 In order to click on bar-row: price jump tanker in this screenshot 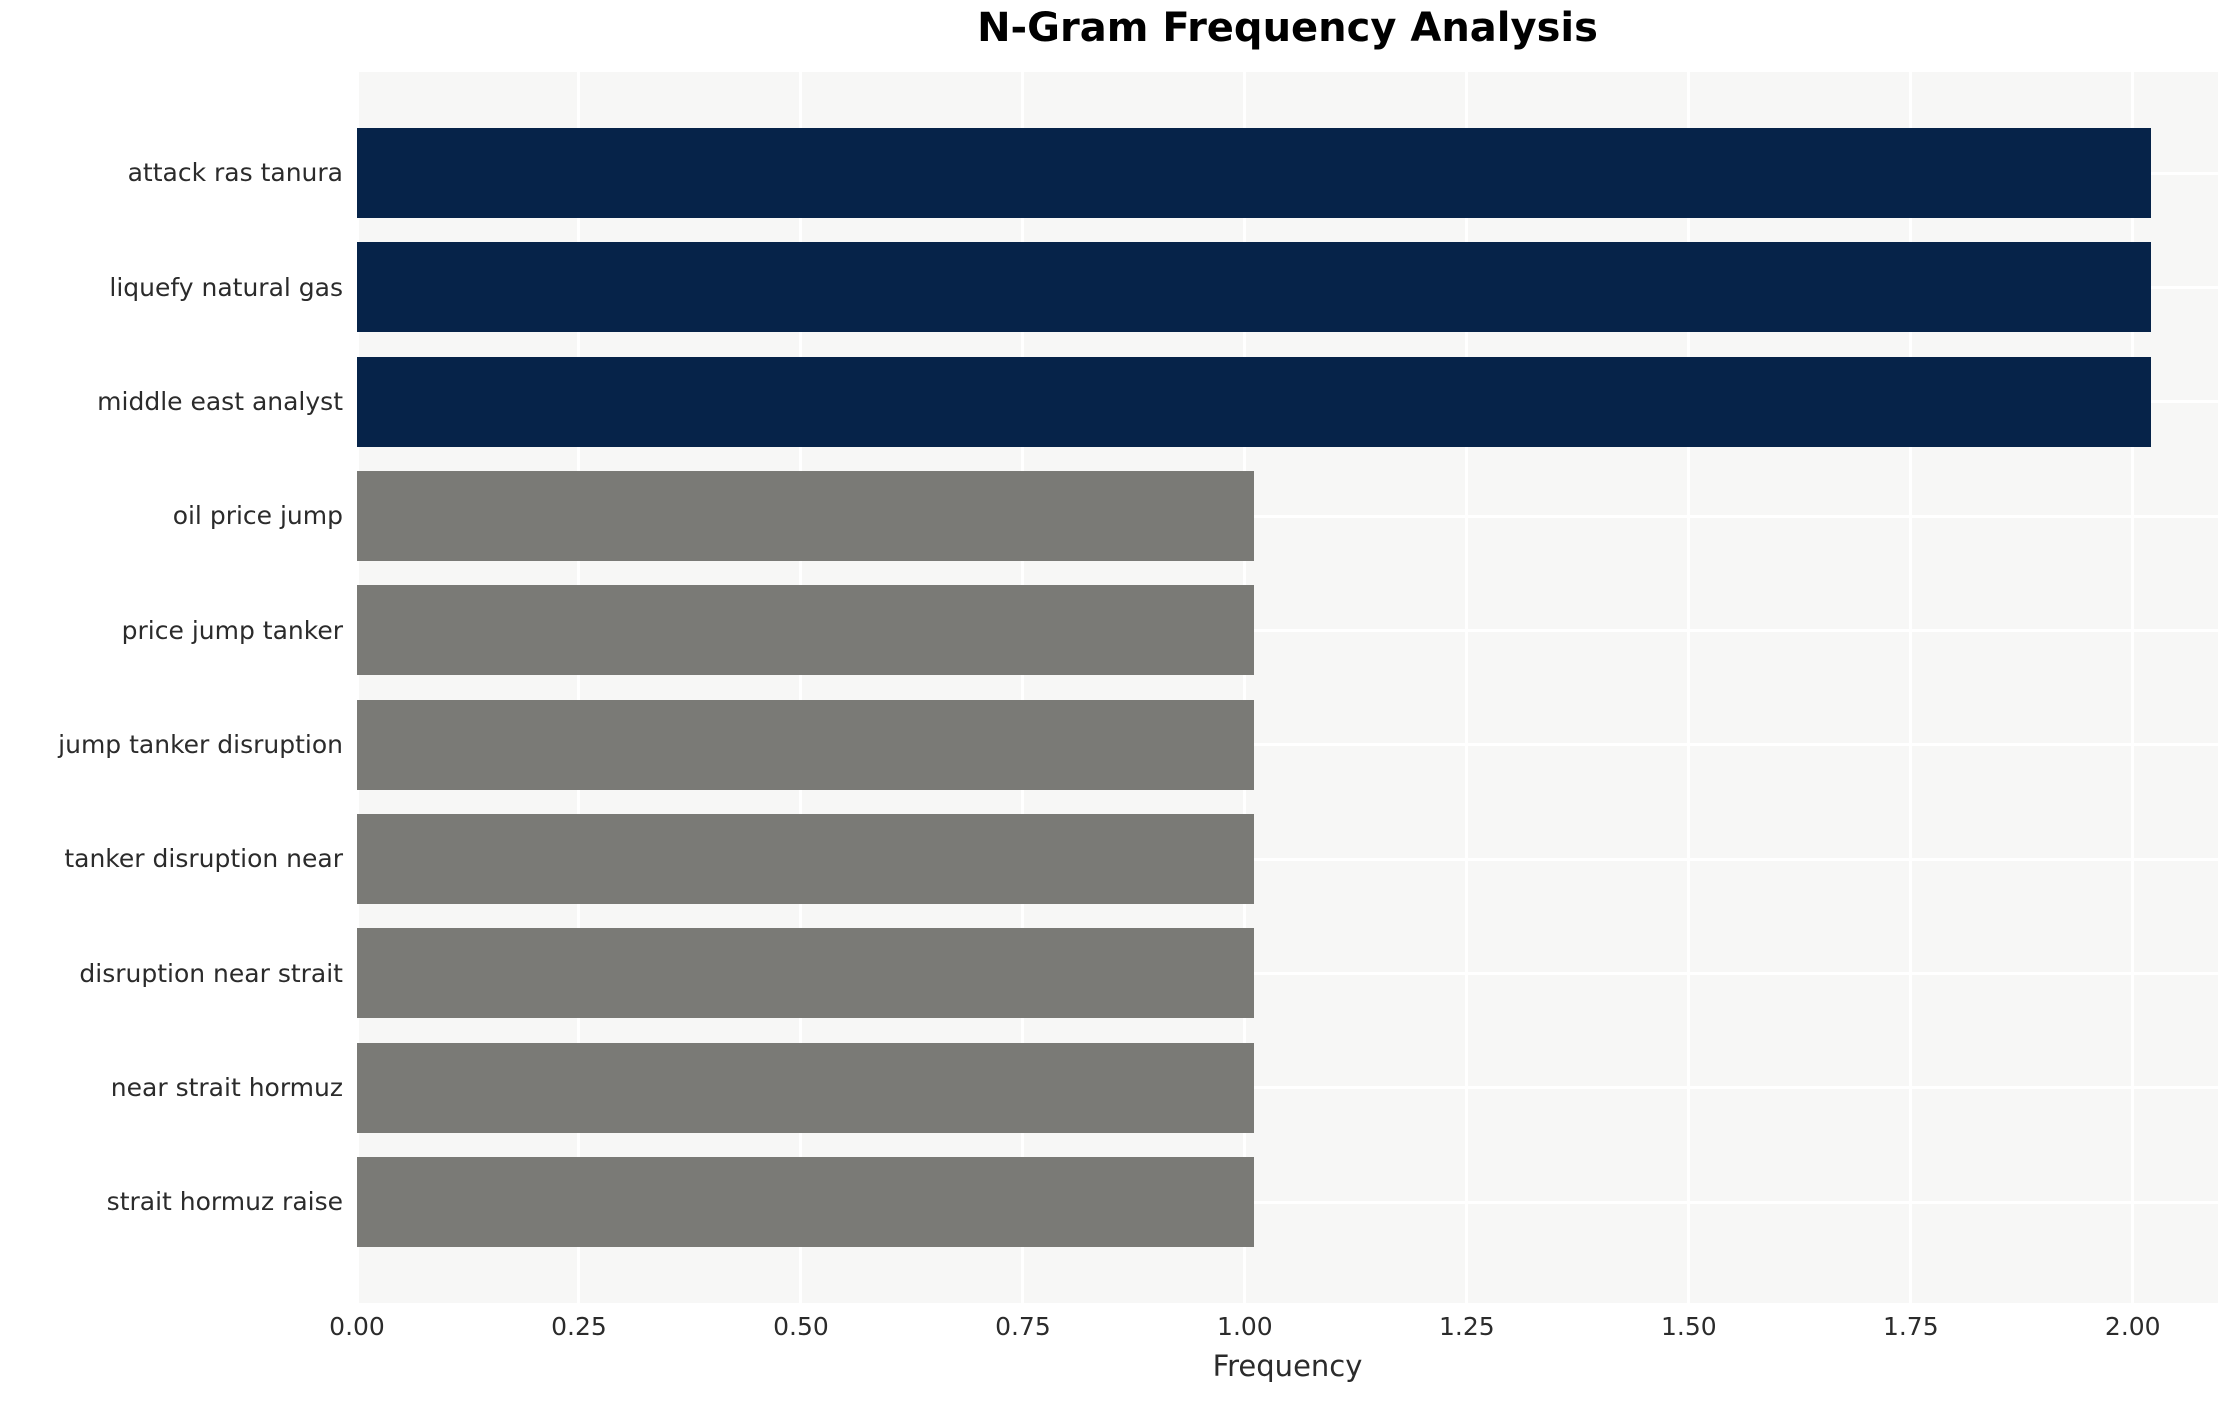, I will do `click(1118, 630)`.